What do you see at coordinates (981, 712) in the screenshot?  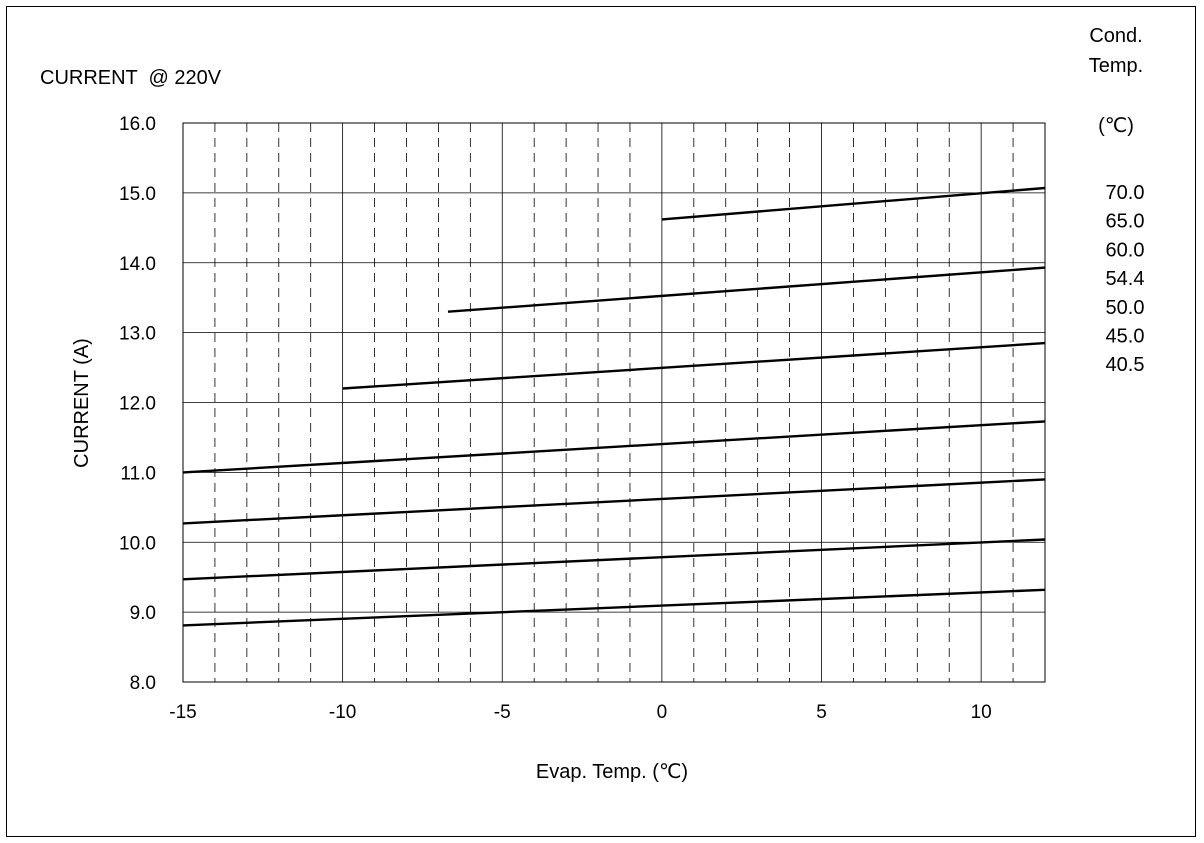 I see `x-tick-label: 10` at bounding box center [981, 712].